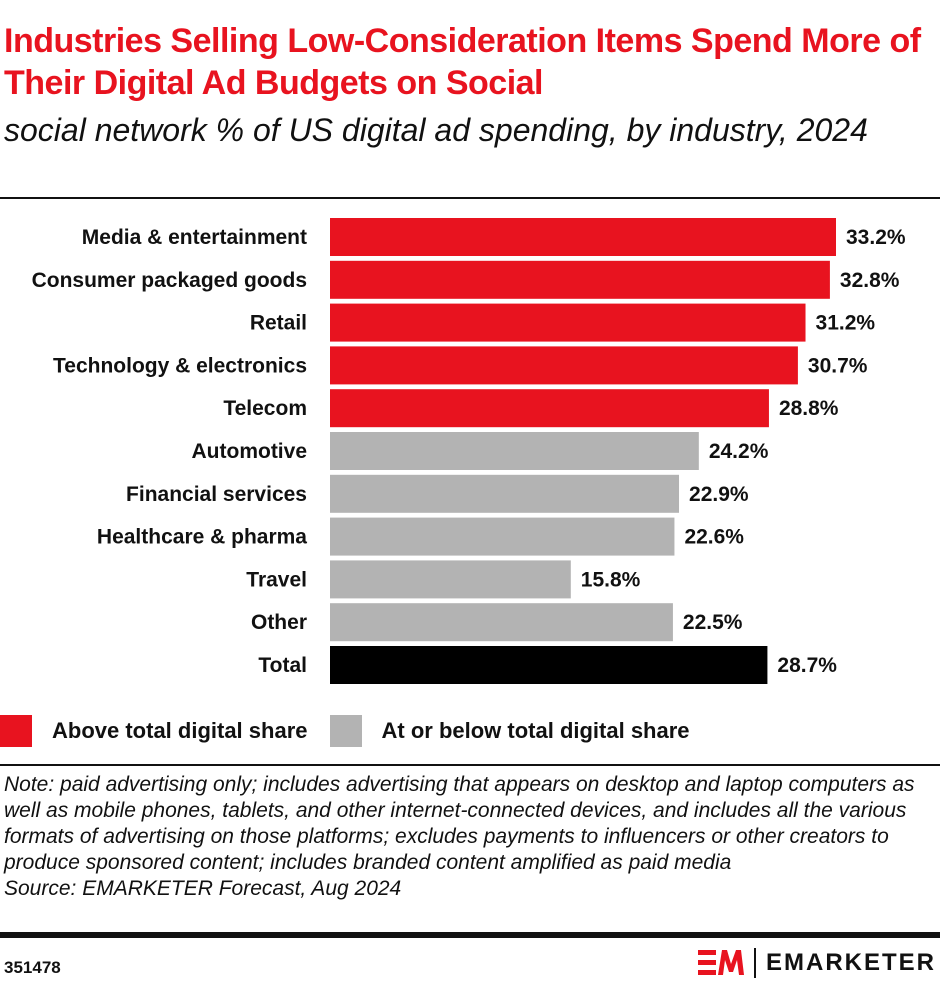 The height and width of the screenshot is (990, 940). What do you see at coordinates (180, 730) in the screenshot?
I see `legend-label-above: Above total digital share` at bounding box center [180, 730].